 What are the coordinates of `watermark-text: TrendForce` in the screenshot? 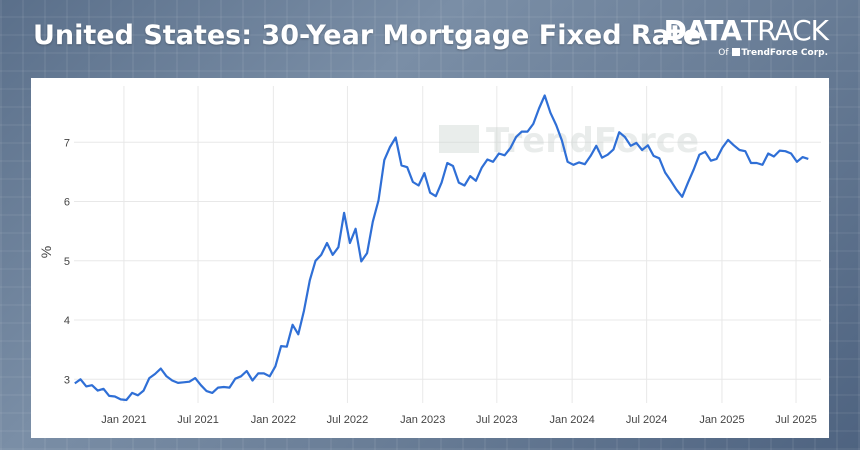 It's located at (592, 141).